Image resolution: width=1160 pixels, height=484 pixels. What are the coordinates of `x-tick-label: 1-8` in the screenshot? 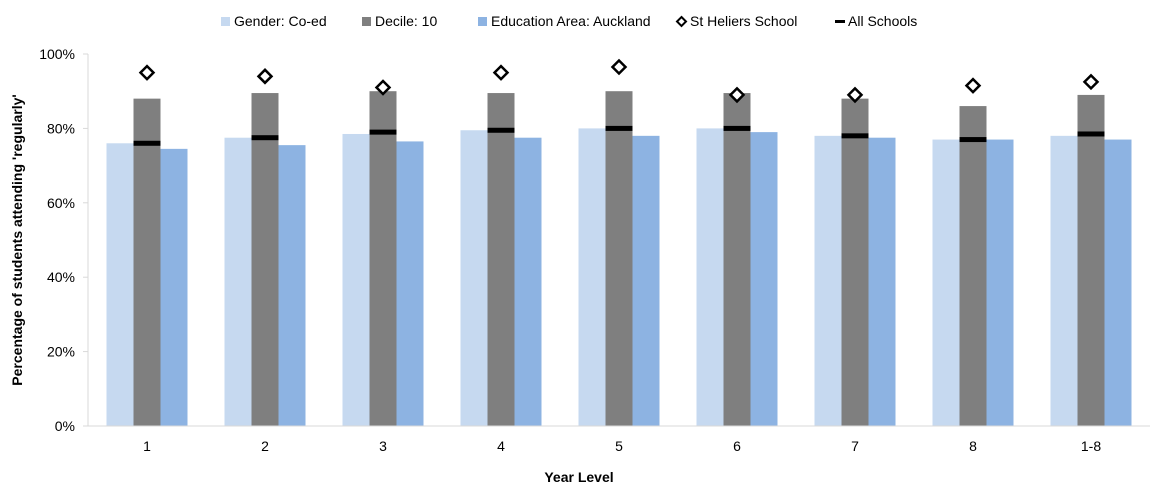 It's located at (1091, 446).